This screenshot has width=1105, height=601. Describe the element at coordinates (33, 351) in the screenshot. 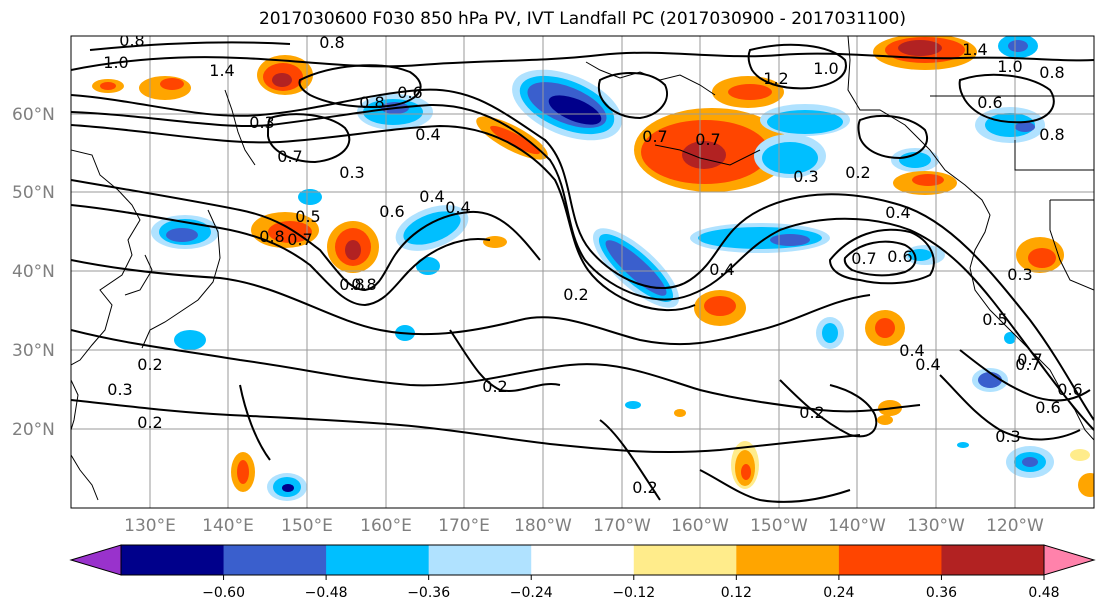

I see `lat-label-30n: 30°N` at that location.